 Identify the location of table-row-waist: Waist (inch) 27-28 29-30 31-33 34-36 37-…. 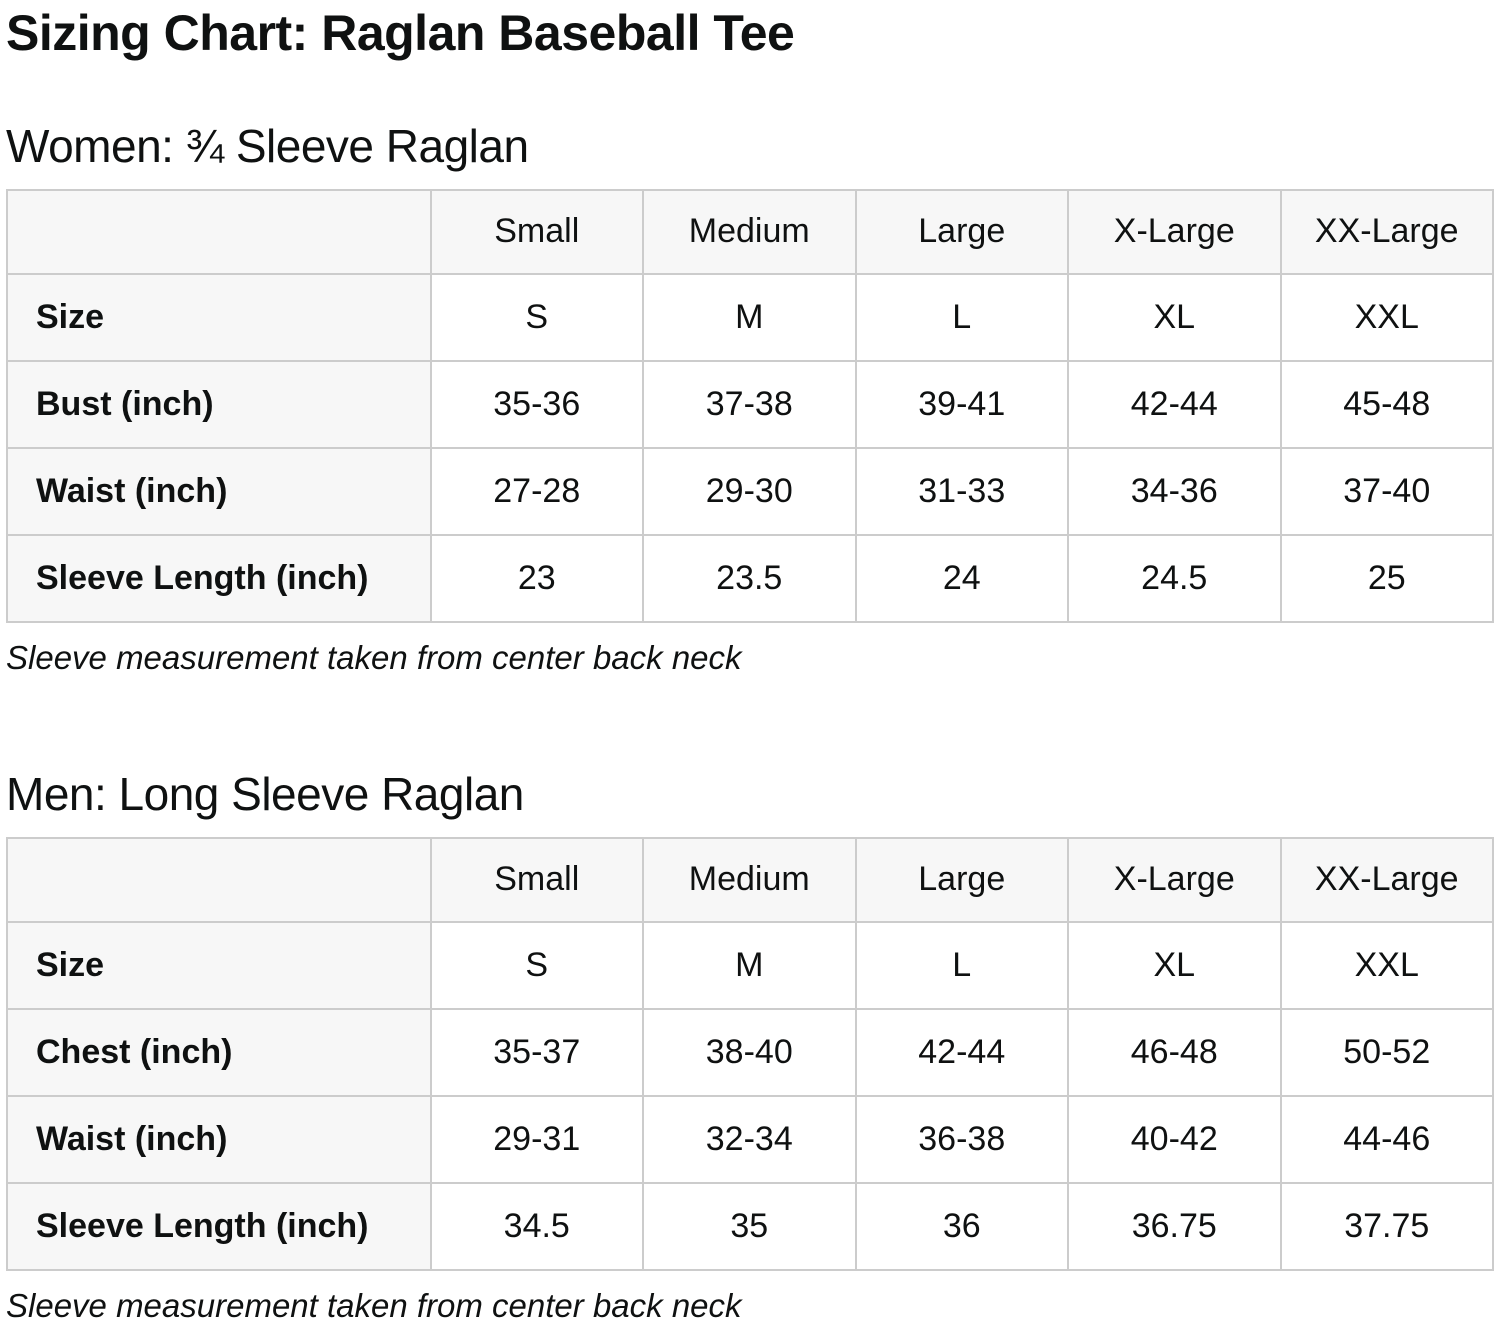
(750, 491).